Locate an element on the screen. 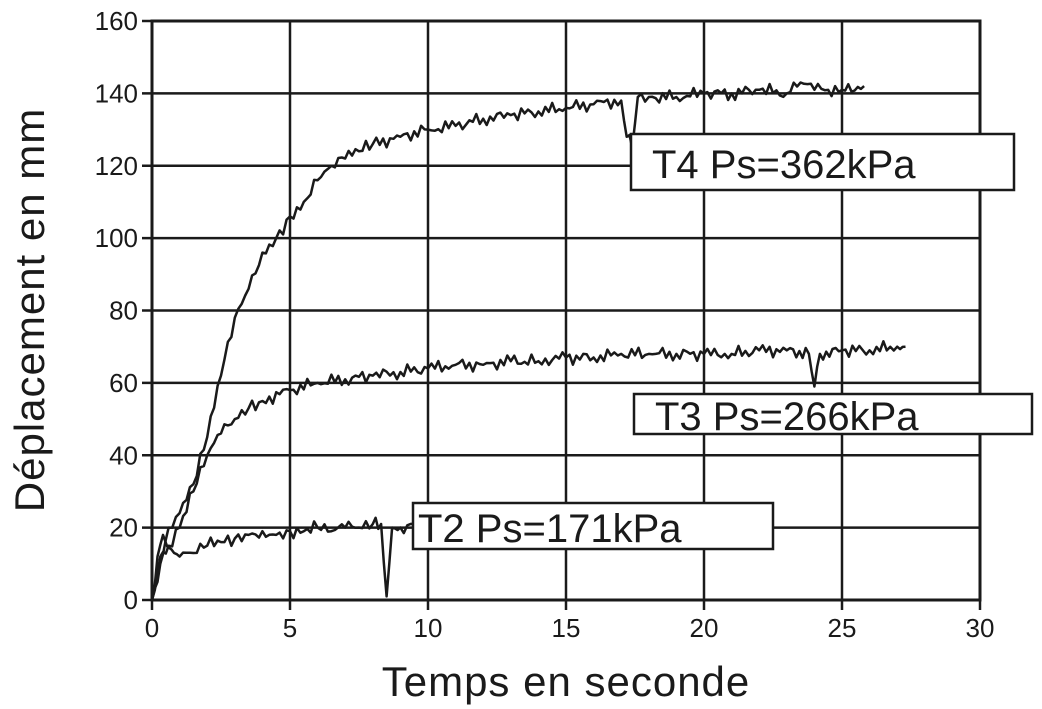 The width and height of the screenshot is (1042, 709). y-tick-label: 0 is located at coordinates (131, 600).